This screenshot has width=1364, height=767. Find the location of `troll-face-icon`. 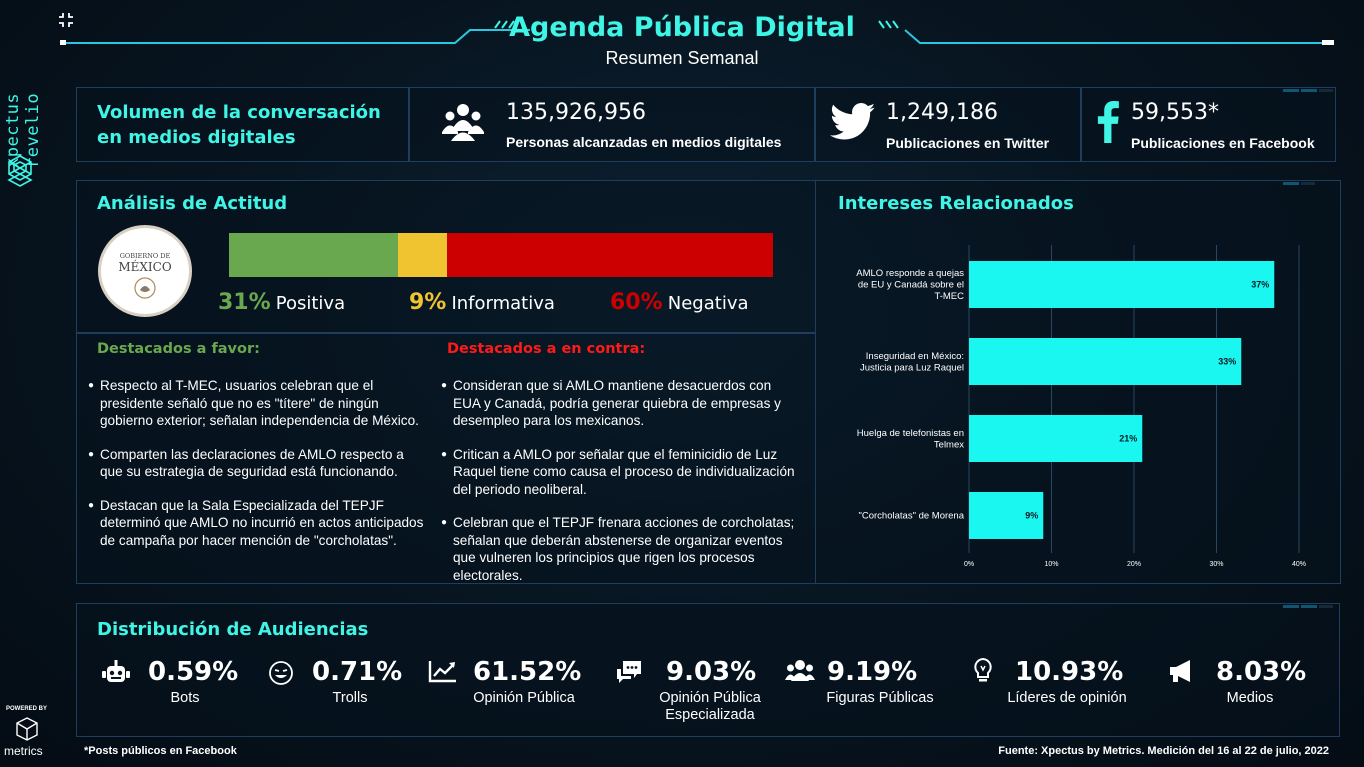

troll-face-icon is located at coordinates (281, 673).